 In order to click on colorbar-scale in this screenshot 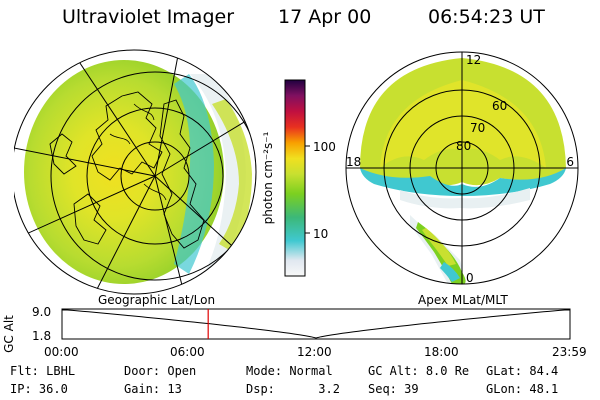, I will do `click(295, 178)`.